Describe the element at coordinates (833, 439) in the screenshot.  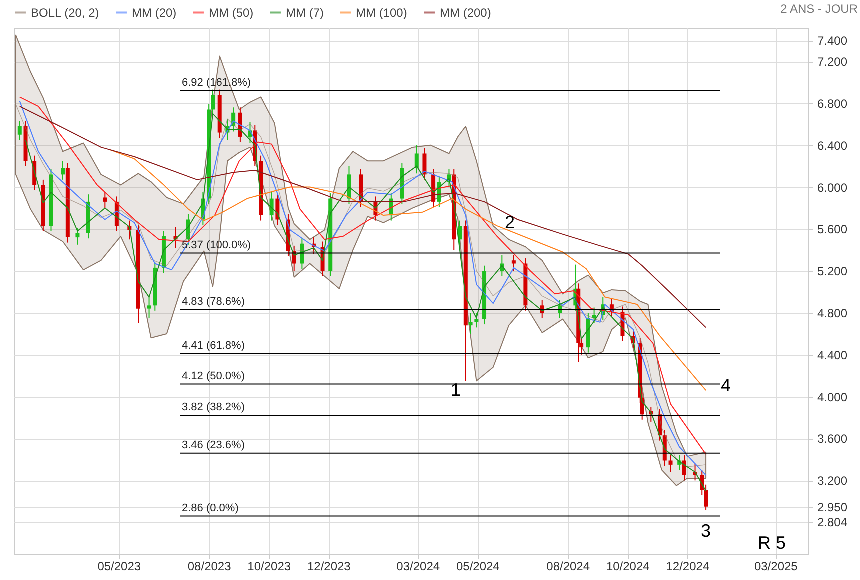
I see `y-tick-label: 3.600` at that location.